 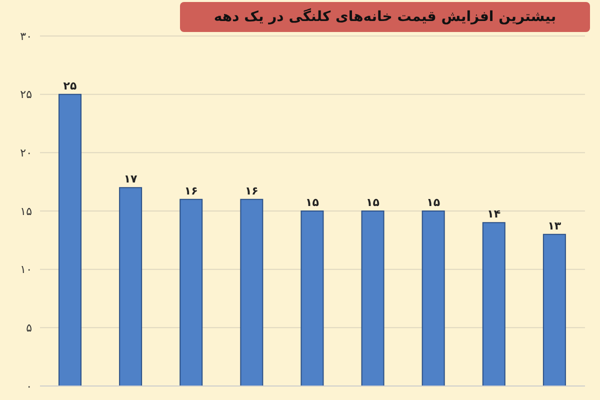 What do you see at coordinates (555, 225) in the screenshot?
I see `data-label: ۱۳` at bounding box center [555, 225].